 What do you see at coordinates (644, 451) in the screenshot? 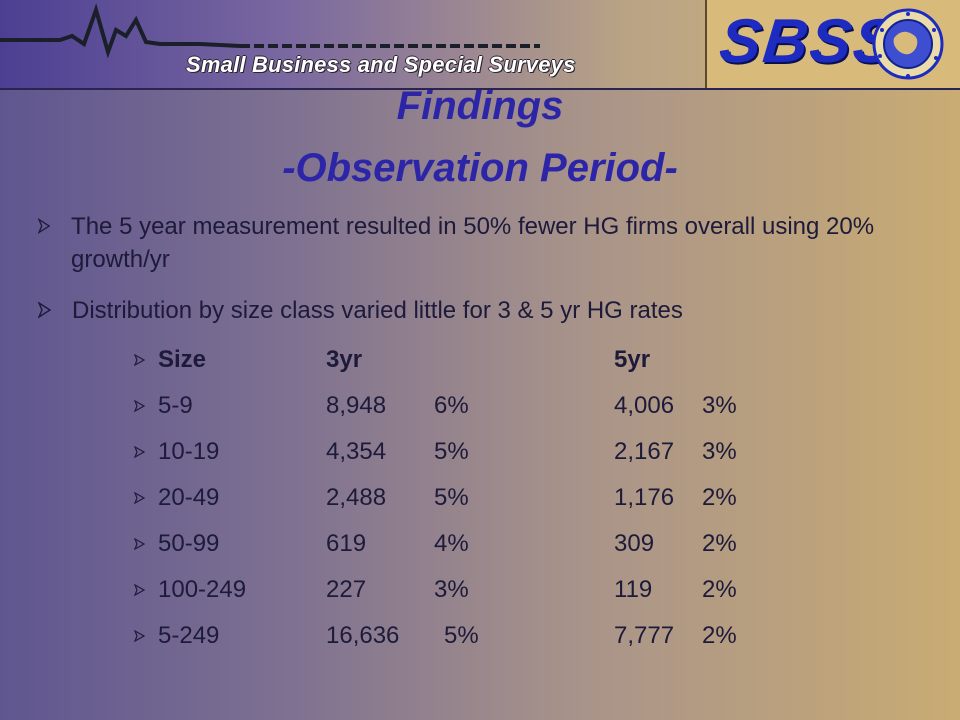
I see `count-5yr-cell: 2,167` at bounding box center [644, 451].